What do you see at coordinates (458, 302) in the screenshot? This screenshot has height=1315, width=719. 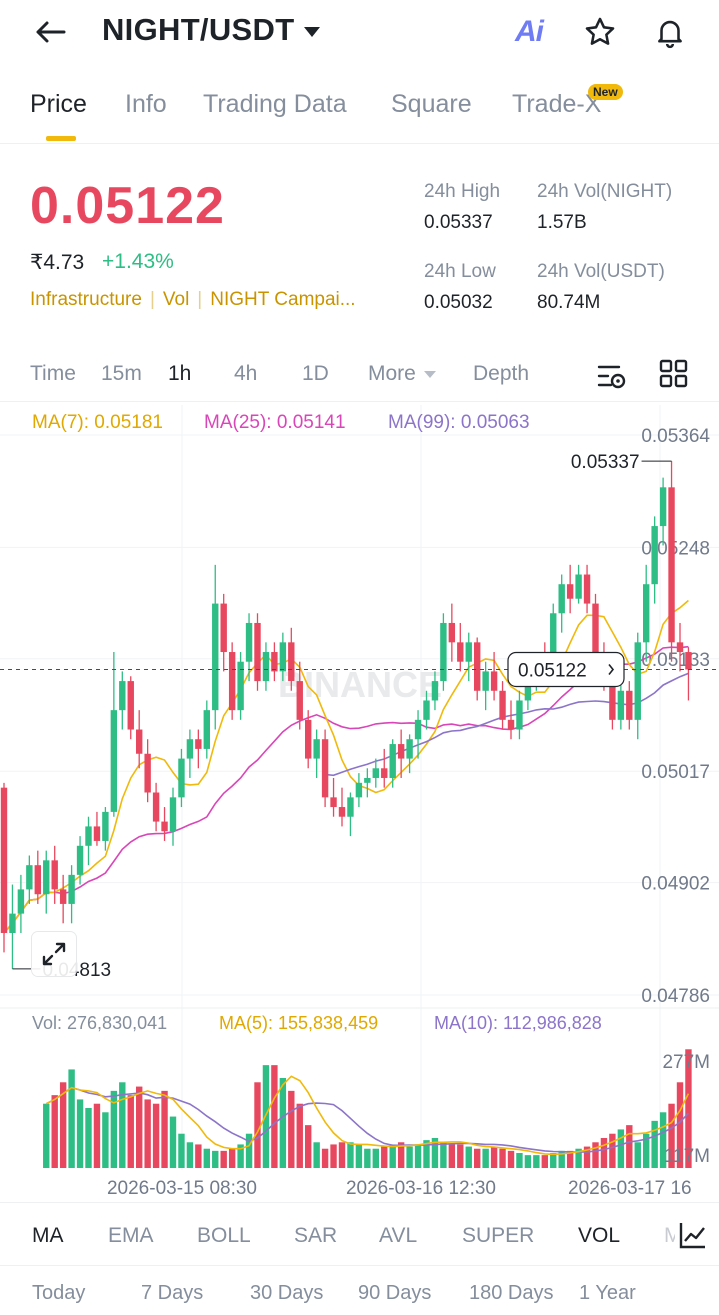 I see `low-value: 0.05032` at bounding box center [458, 302].